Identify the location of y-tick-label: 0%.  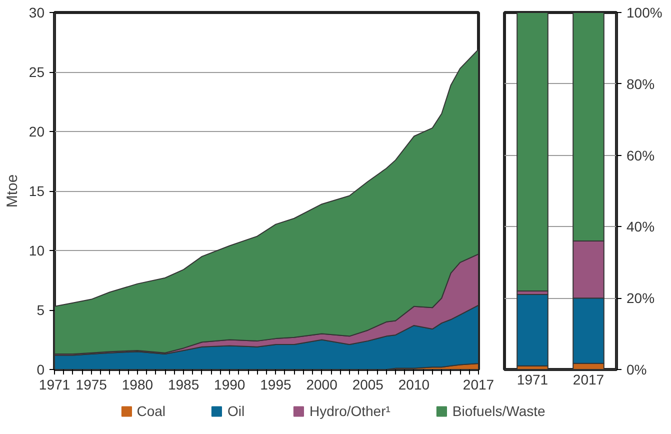
(636, 370).